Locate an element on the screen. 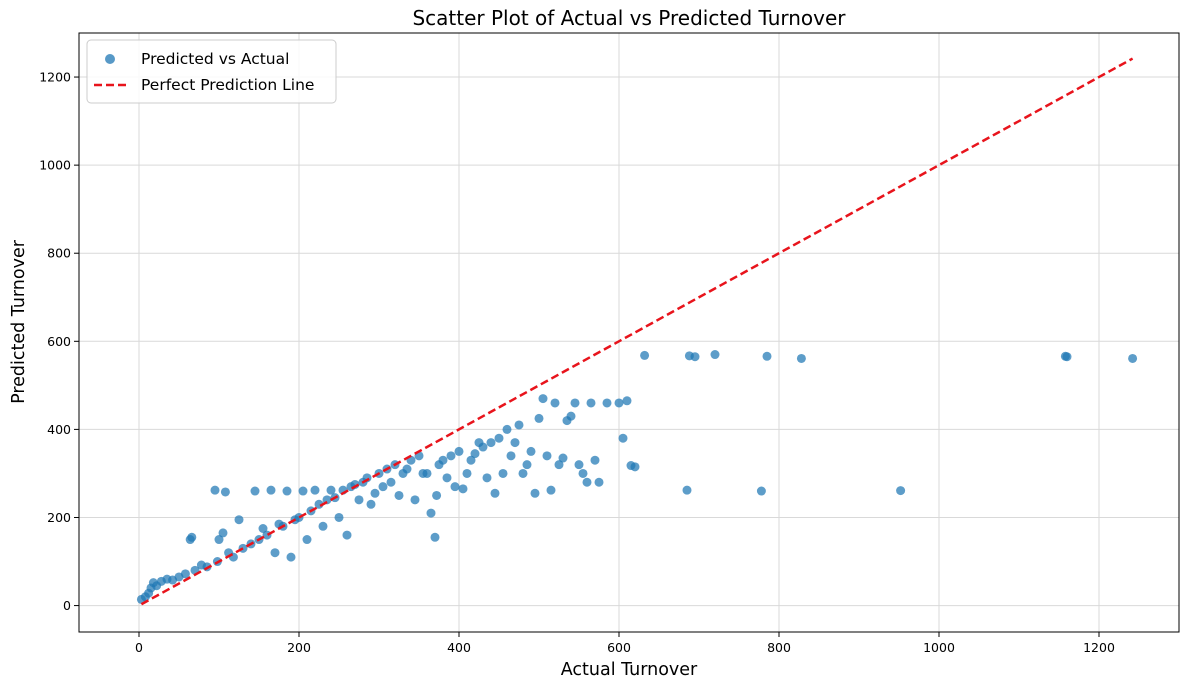 The width and height of the screenshot is (1189, 690). legend-box is located at coordinates (211, 71).